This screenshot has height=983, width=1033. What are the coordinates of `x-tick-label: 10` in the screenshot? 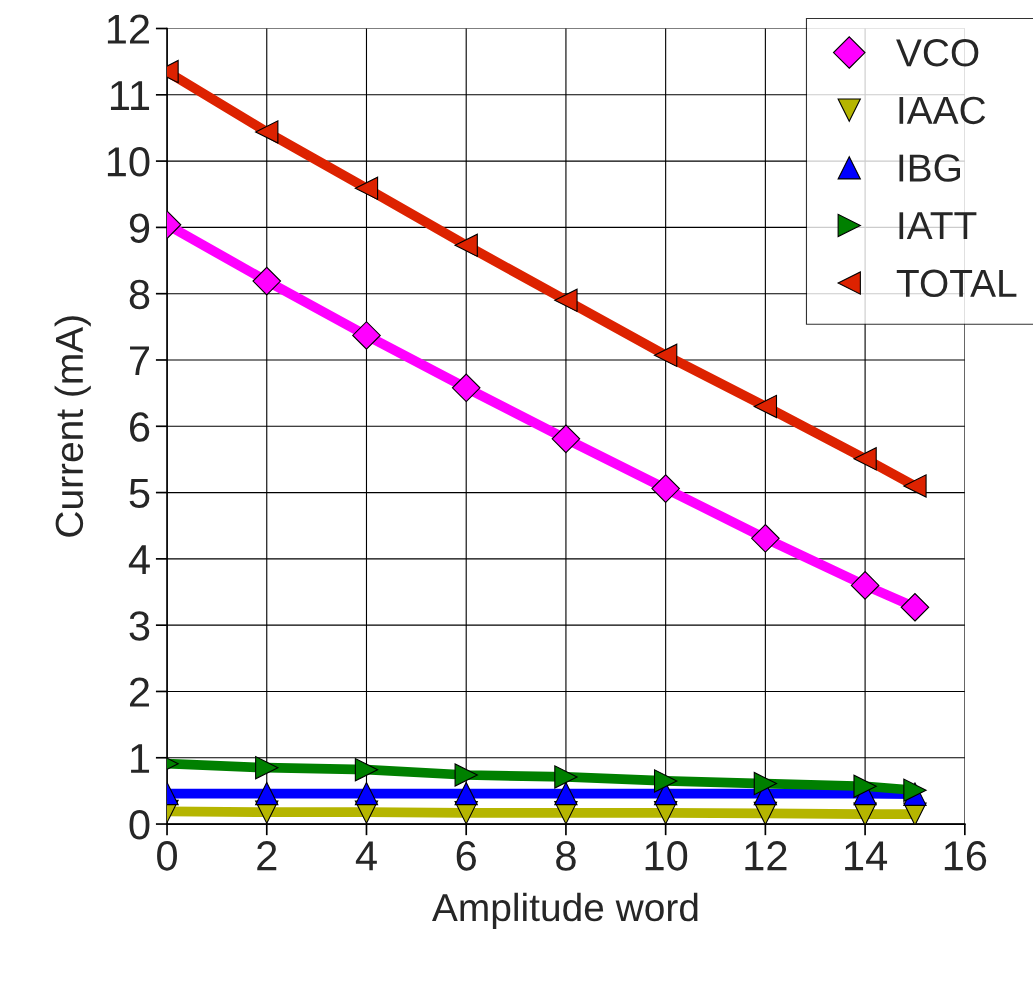 It's located at (666, 856).